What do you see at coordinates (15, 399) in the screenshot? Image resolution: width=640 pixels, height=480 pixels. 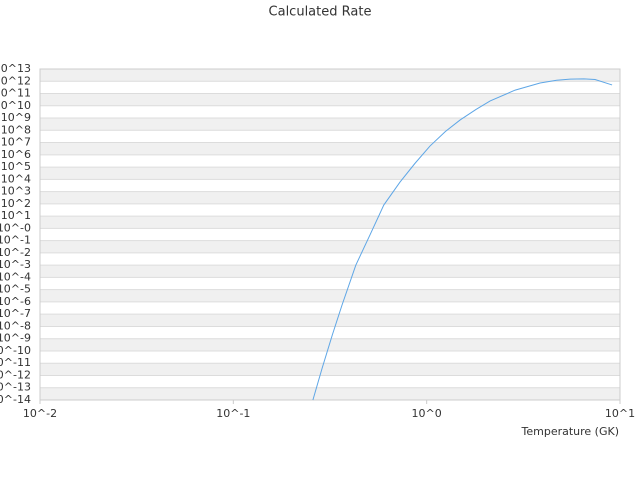 I see `y-tick-label: 10^-14` at bounding box center [15, 399].